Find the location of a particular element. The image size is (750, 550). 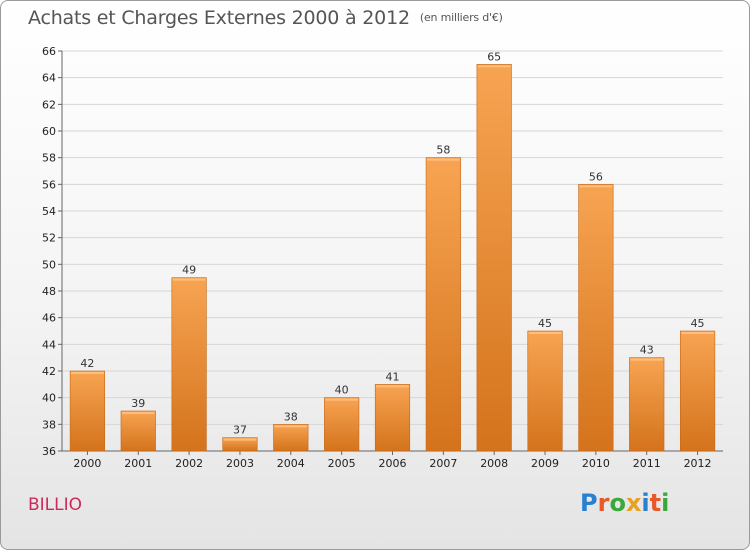

data-label-2004: 38 is located at coordinates (291, 416).